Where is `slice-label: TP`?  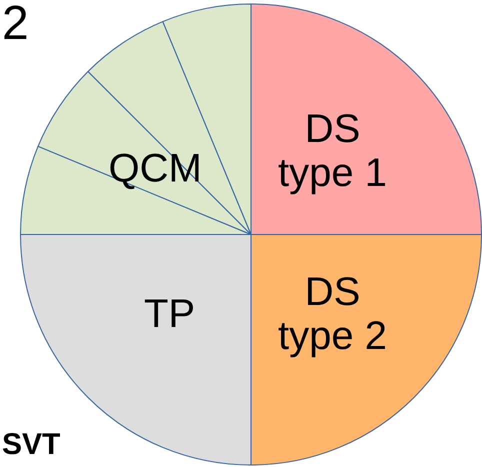 slice-label: TP is located at coordinates (170, 314).